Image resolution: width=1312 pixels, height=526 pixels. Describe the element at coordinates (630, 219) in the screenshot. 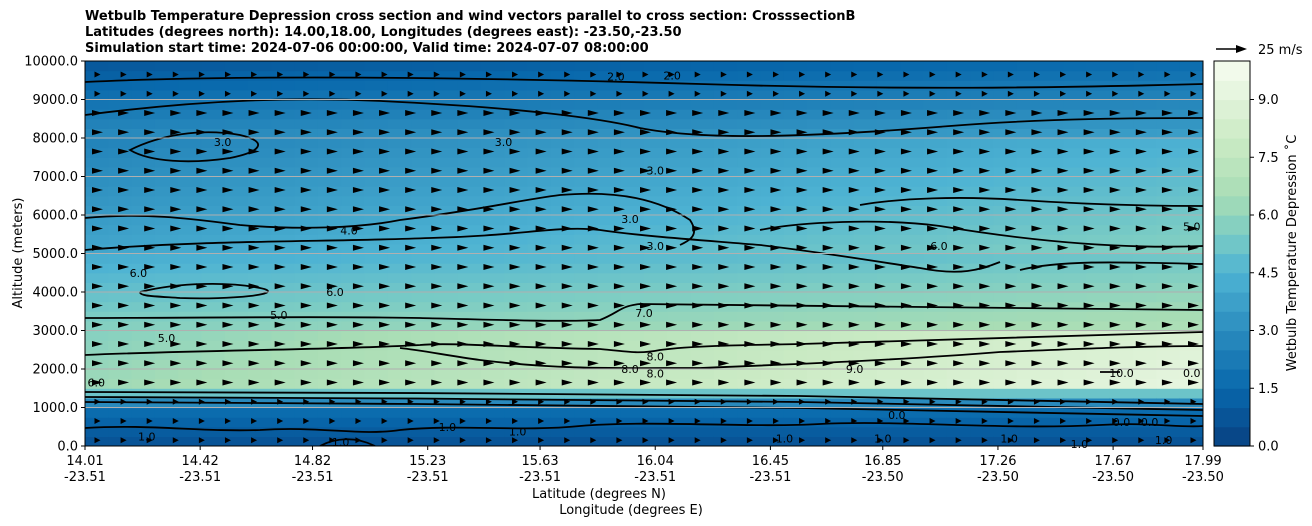

I see `contour-label: 3.0` at that location.